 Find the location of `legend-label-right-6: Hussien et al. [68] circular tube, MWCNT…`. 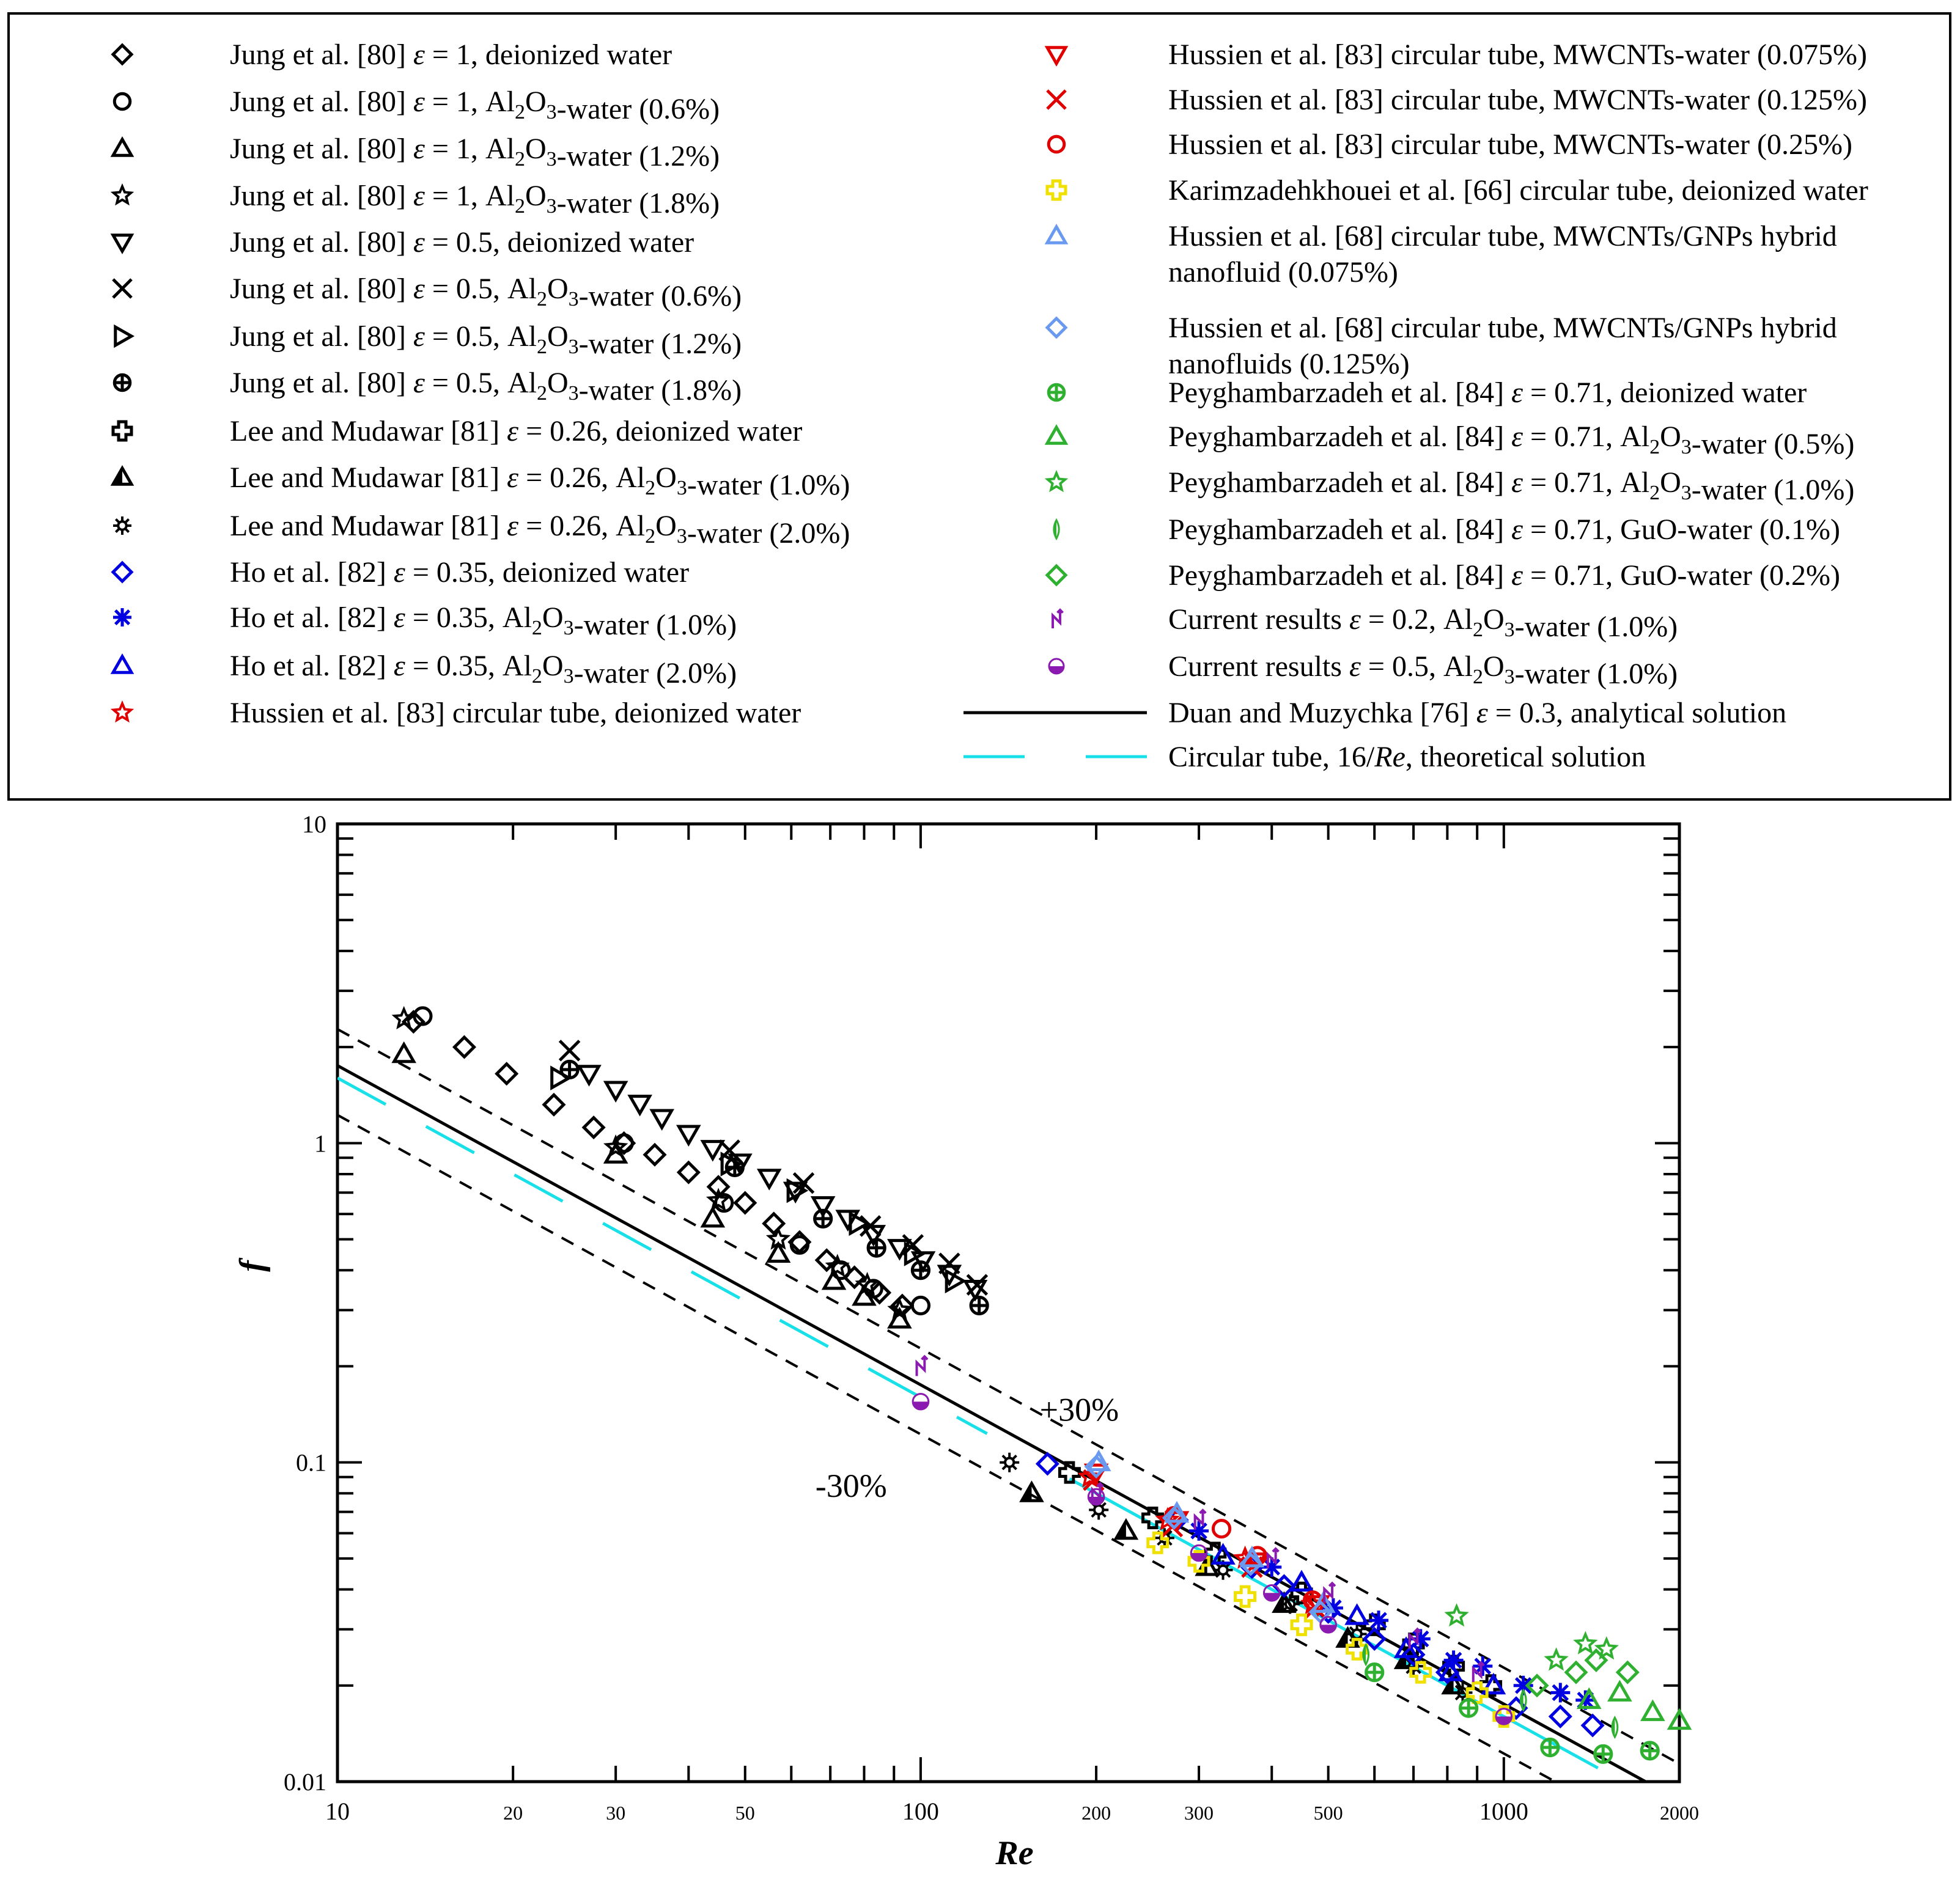

legend-label-right-6: Hussien et al. [68] circular tube, MWCNT… is located at coordinates (1502, 328).